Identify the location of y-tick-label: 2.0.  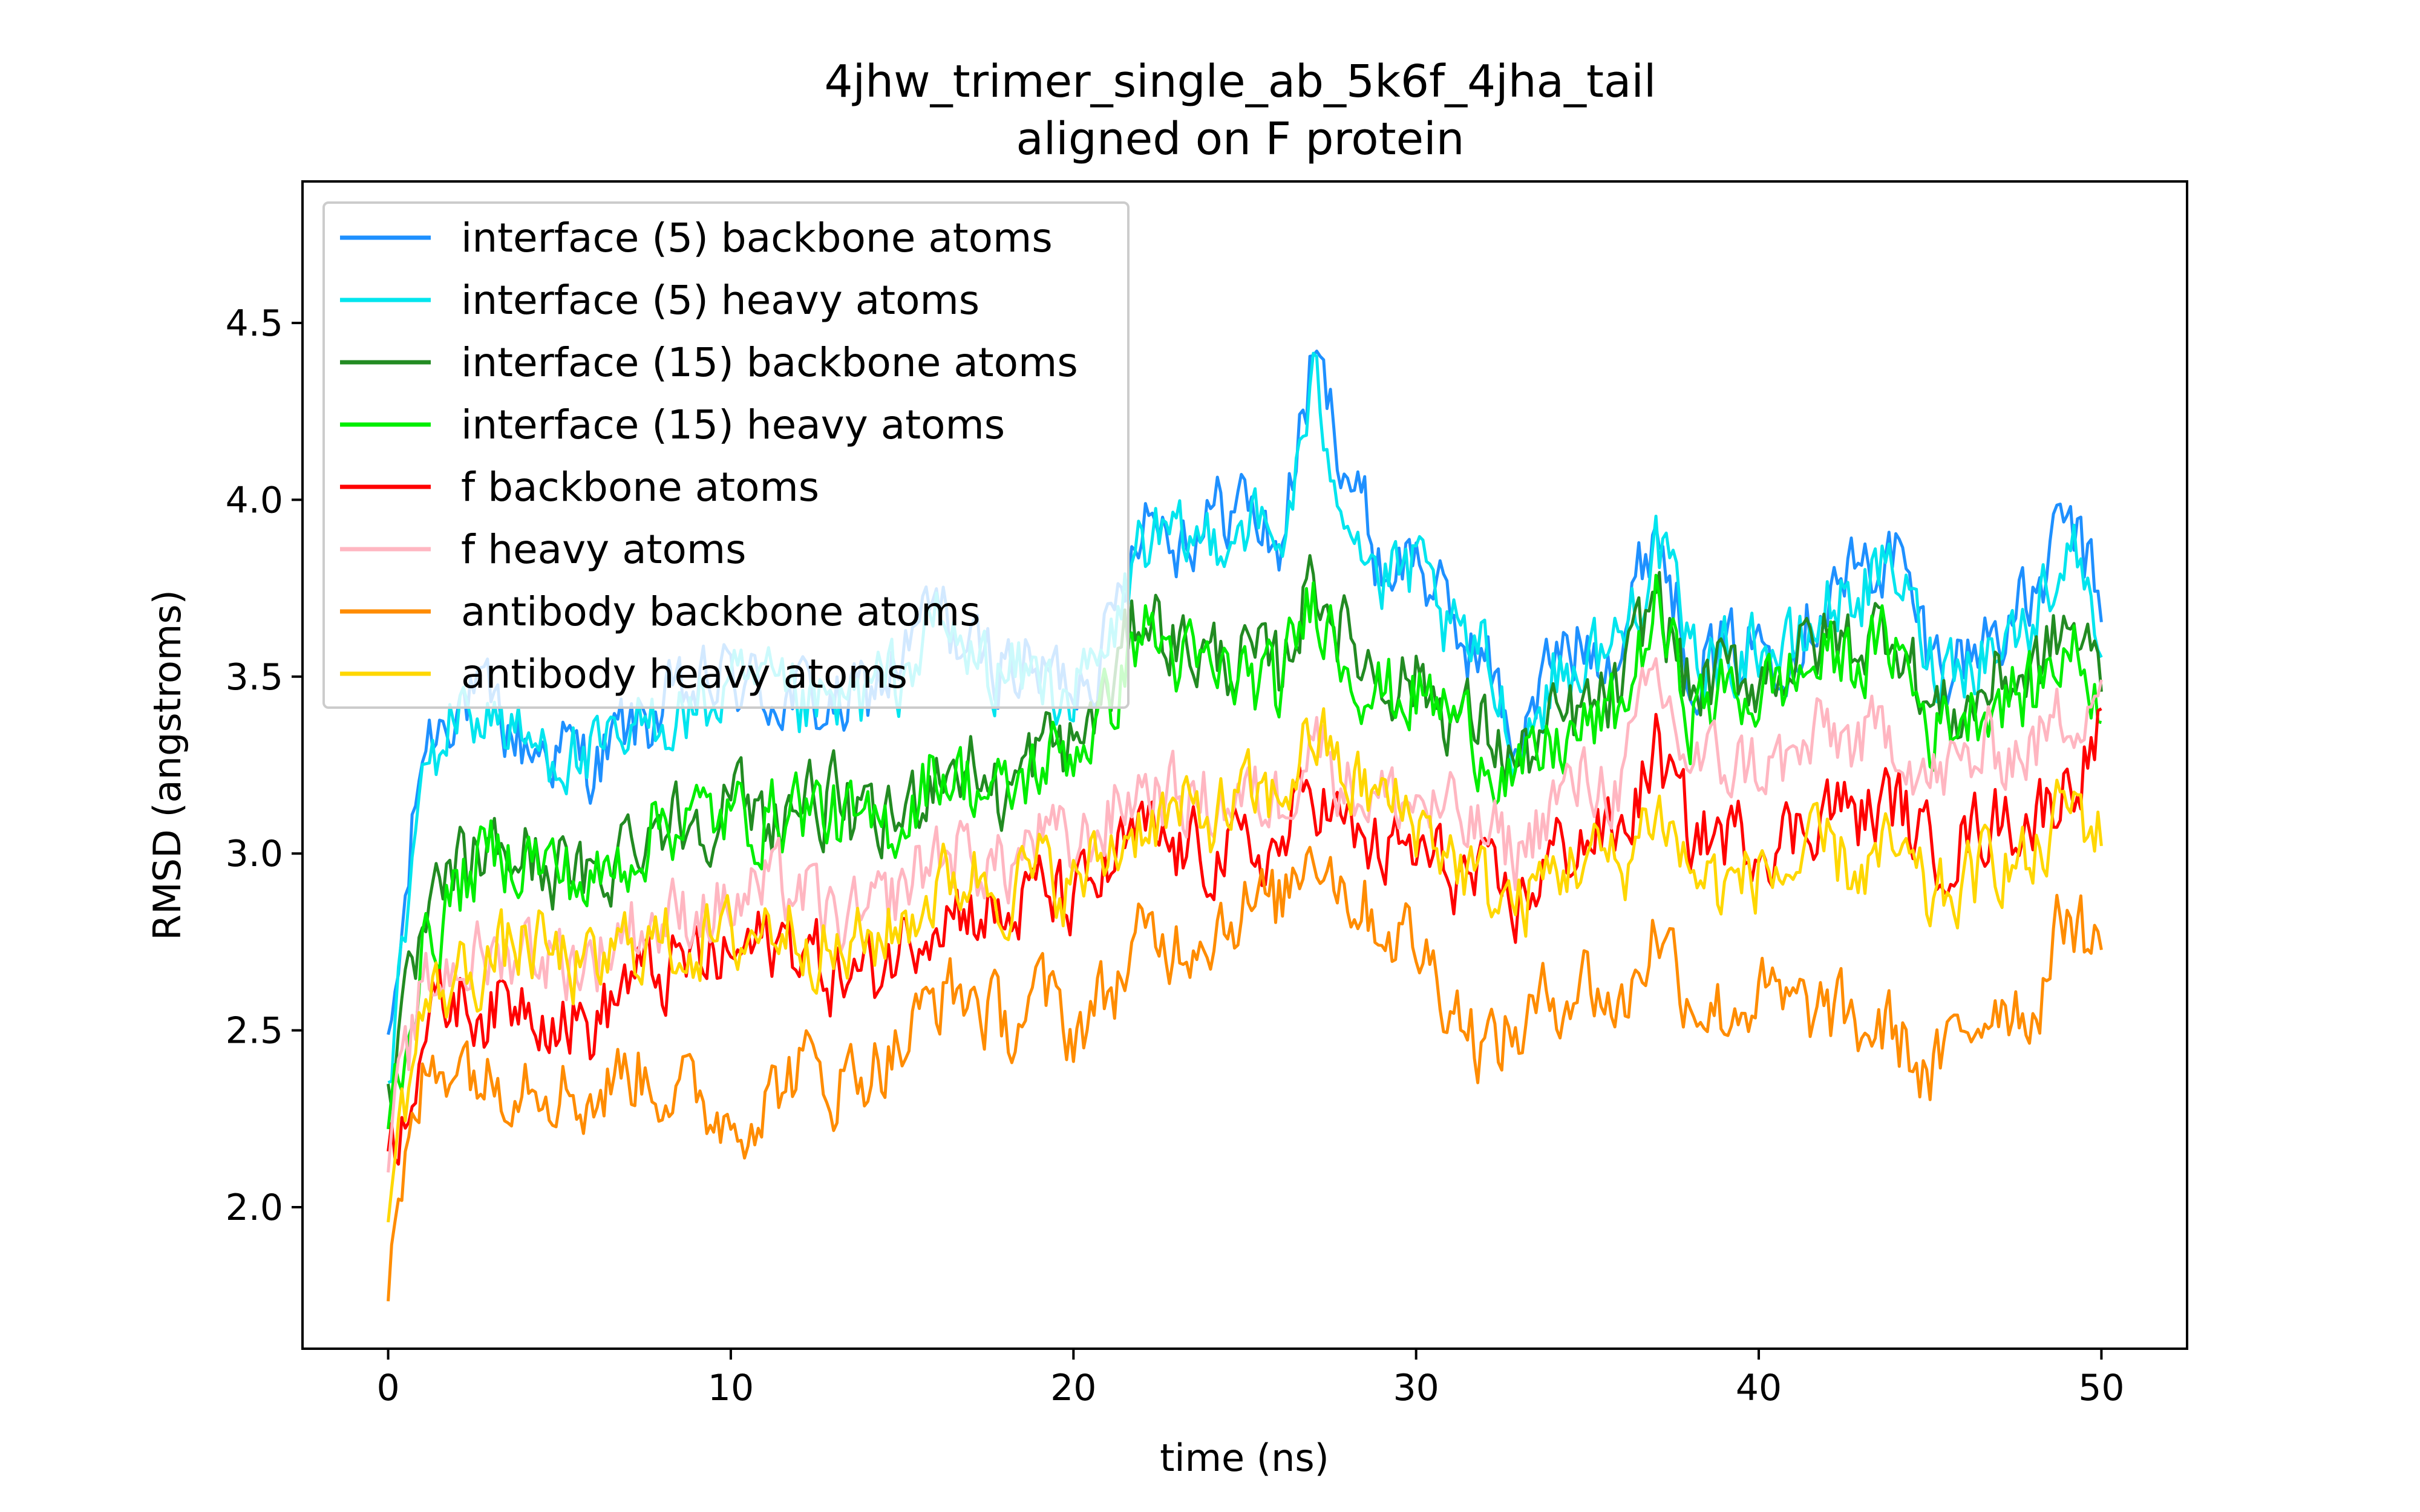
(254, 1208).